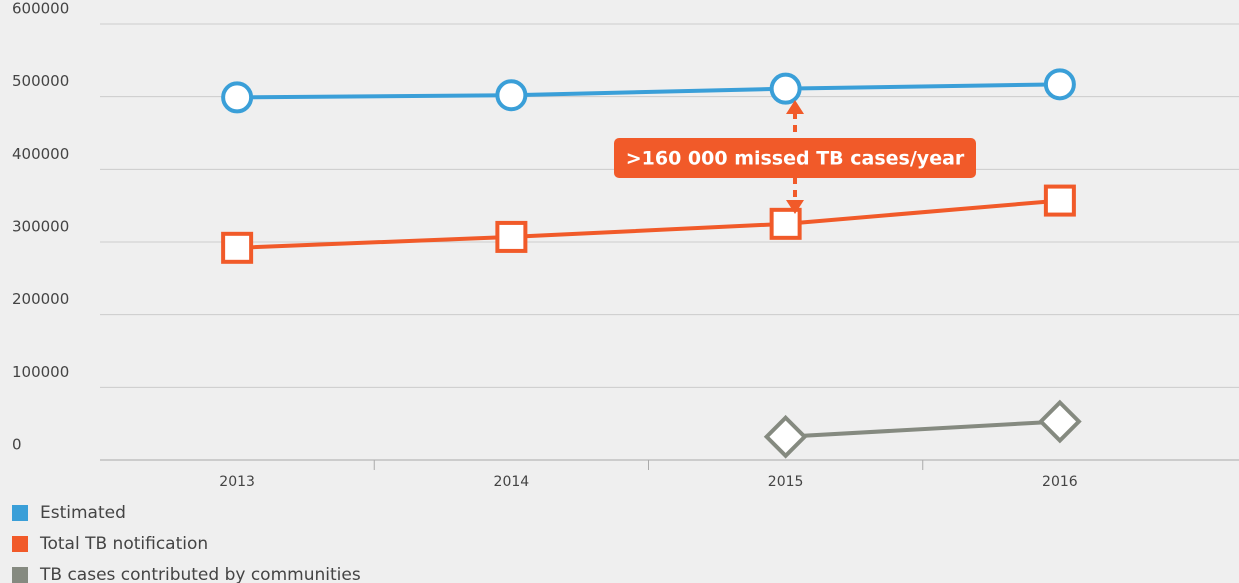 The width and height of the screenshot is (1239, 583). Describe the element at coordinates (40, 81) in the screenshot. I see `y-tick-label: 500000` at that location.